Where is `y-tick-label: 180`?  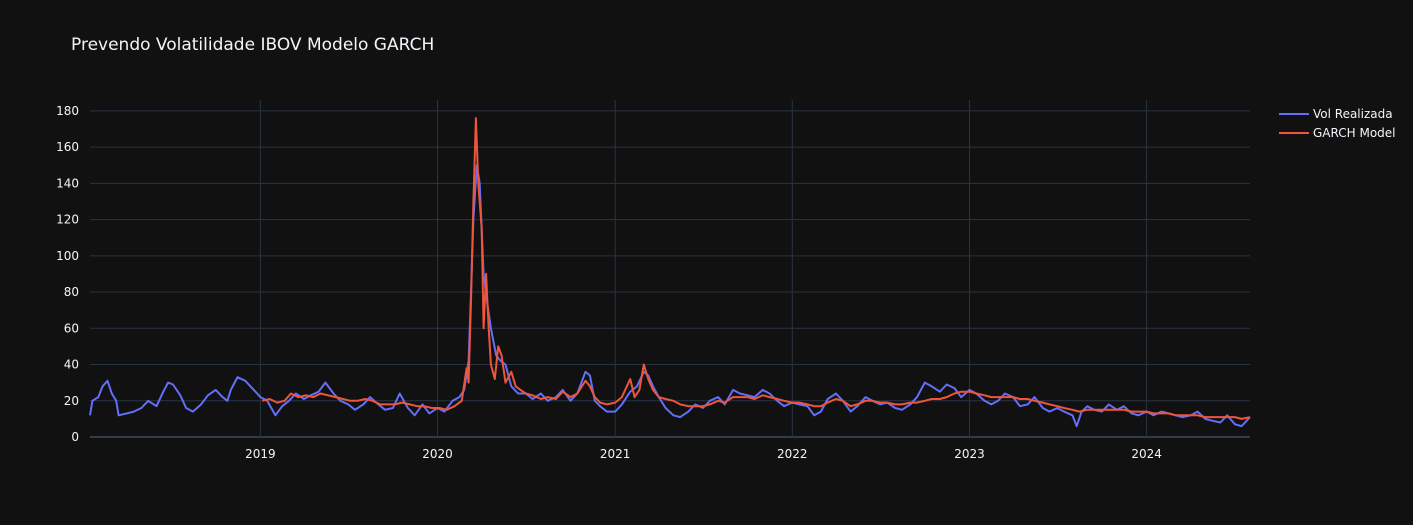
y-tick-label: 180 is located at coordinates (67, 111).